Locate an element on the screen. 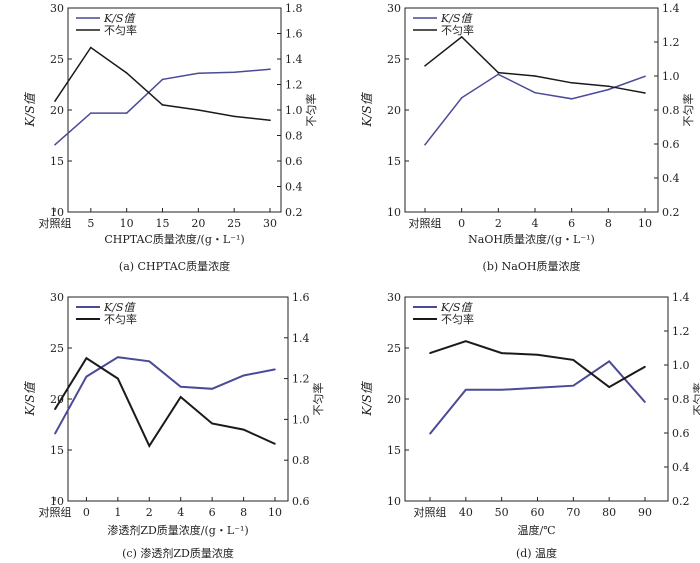  x-tick-label: 5 is located at coordinates (90, 223).